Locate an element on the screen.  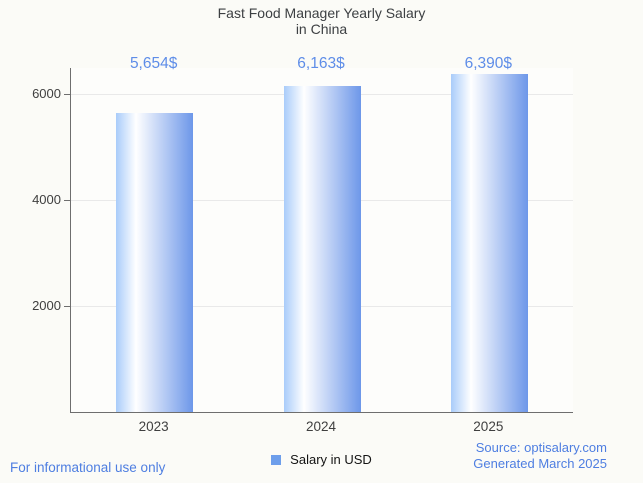
y-axis-tick-label: 4000 is located at coordinates (46, 200).